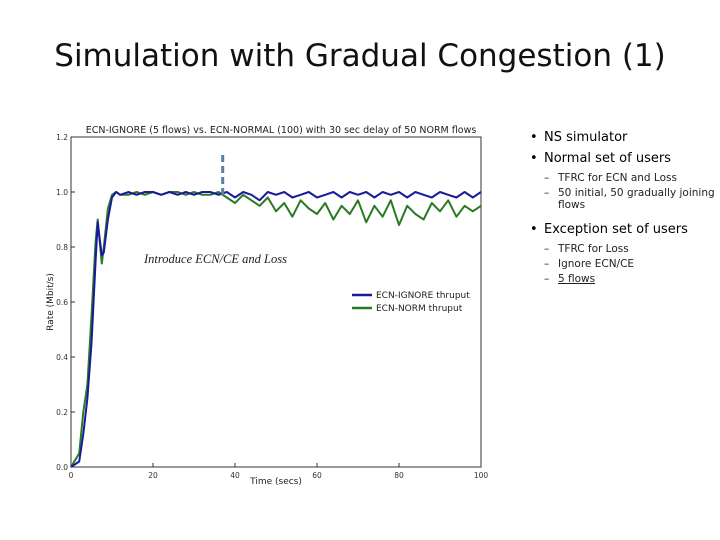 The image size is (720, 540). Describe the element at coordinates (399, 475) in the screenshot. I see `x-tick-label: 80` at that location.